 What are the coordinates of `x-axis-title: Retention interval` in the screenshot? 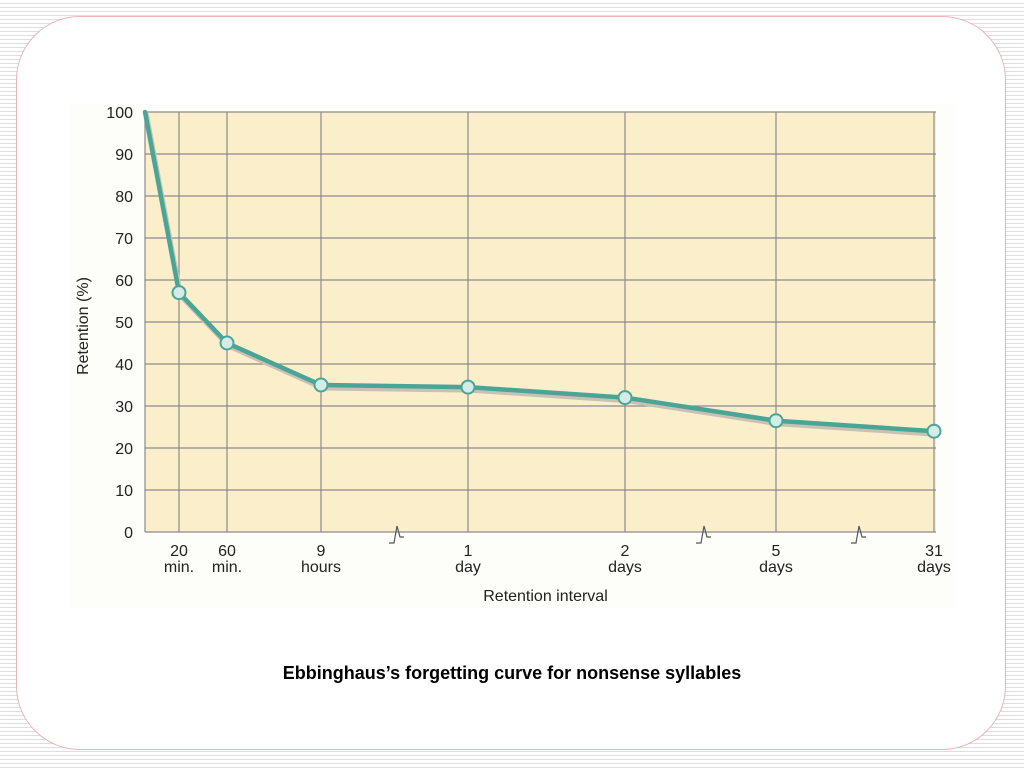 It's located at (545, 596).